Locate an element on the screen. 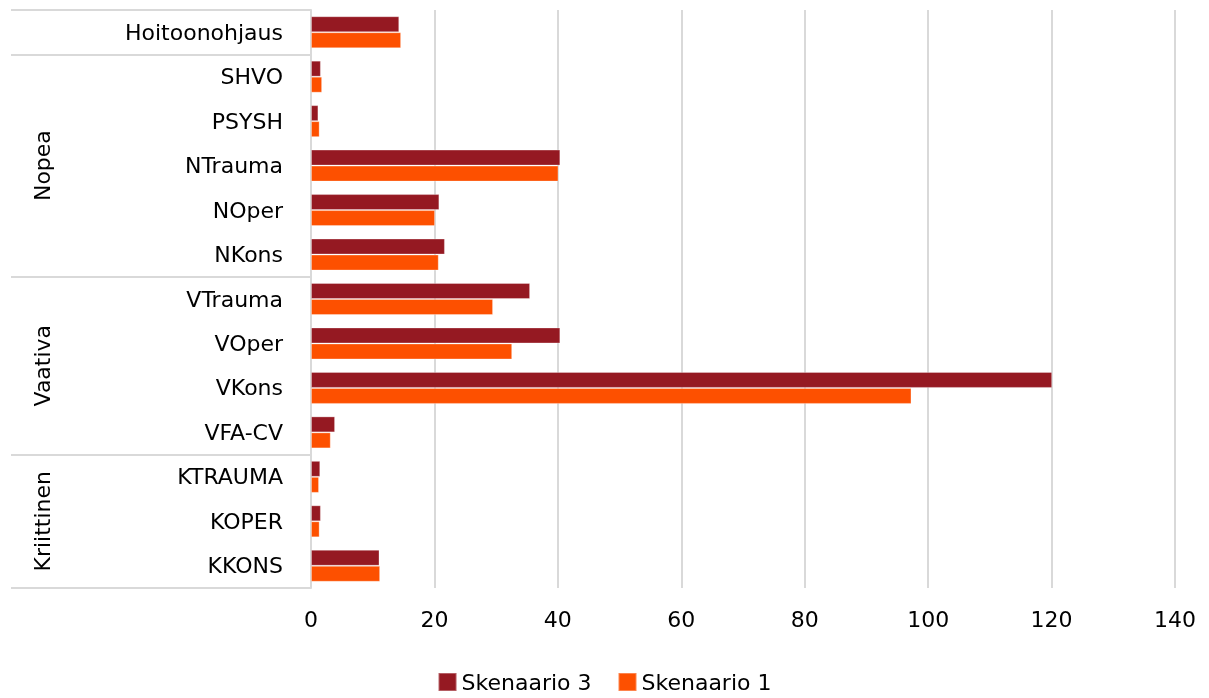 This screenshot has width=1209, height=698. y-tick-label: NKons is located at coordinates (248, 255).